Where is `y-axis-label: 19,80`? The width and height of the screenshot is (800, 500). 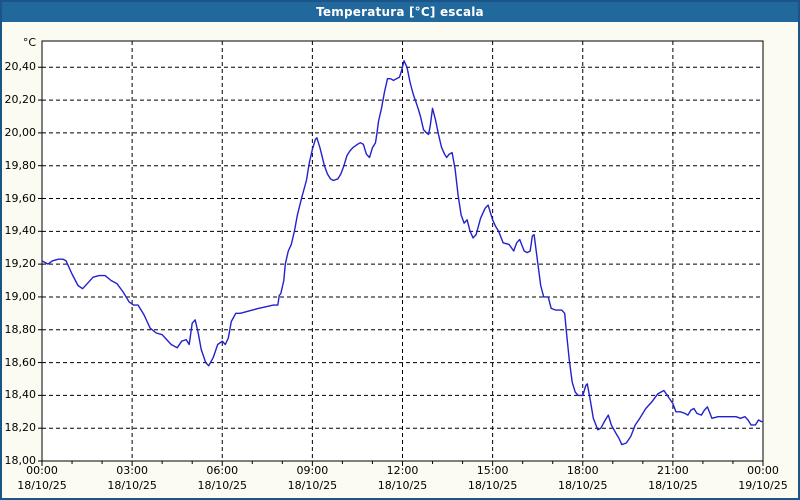
y-axis-label: 19,80 is located at coordinates (20, 165).